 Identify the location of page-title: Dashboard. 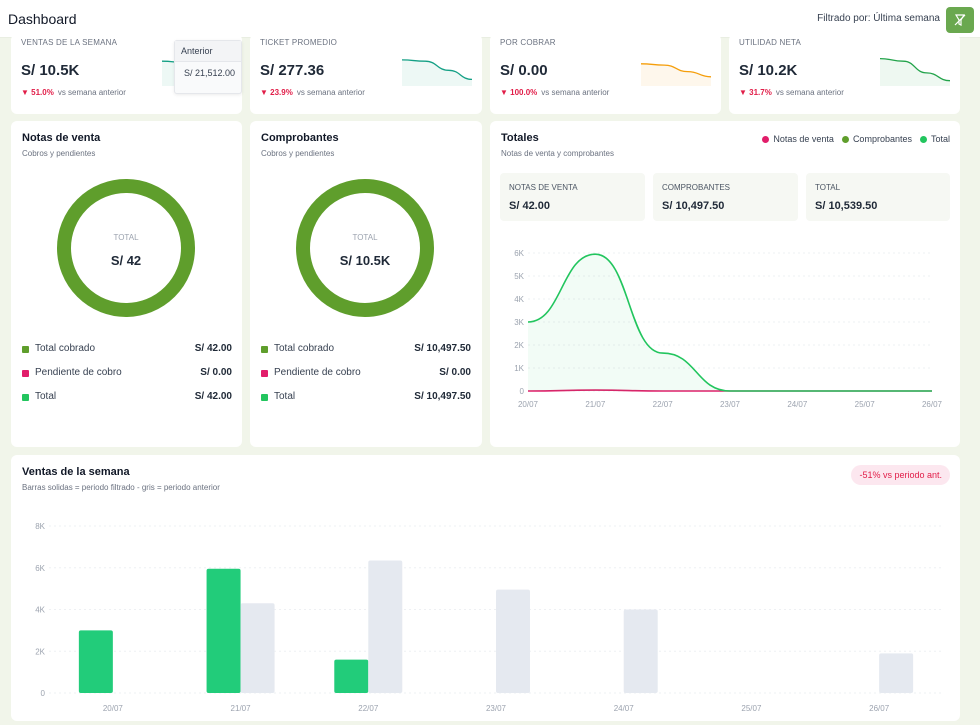
(42, 19).